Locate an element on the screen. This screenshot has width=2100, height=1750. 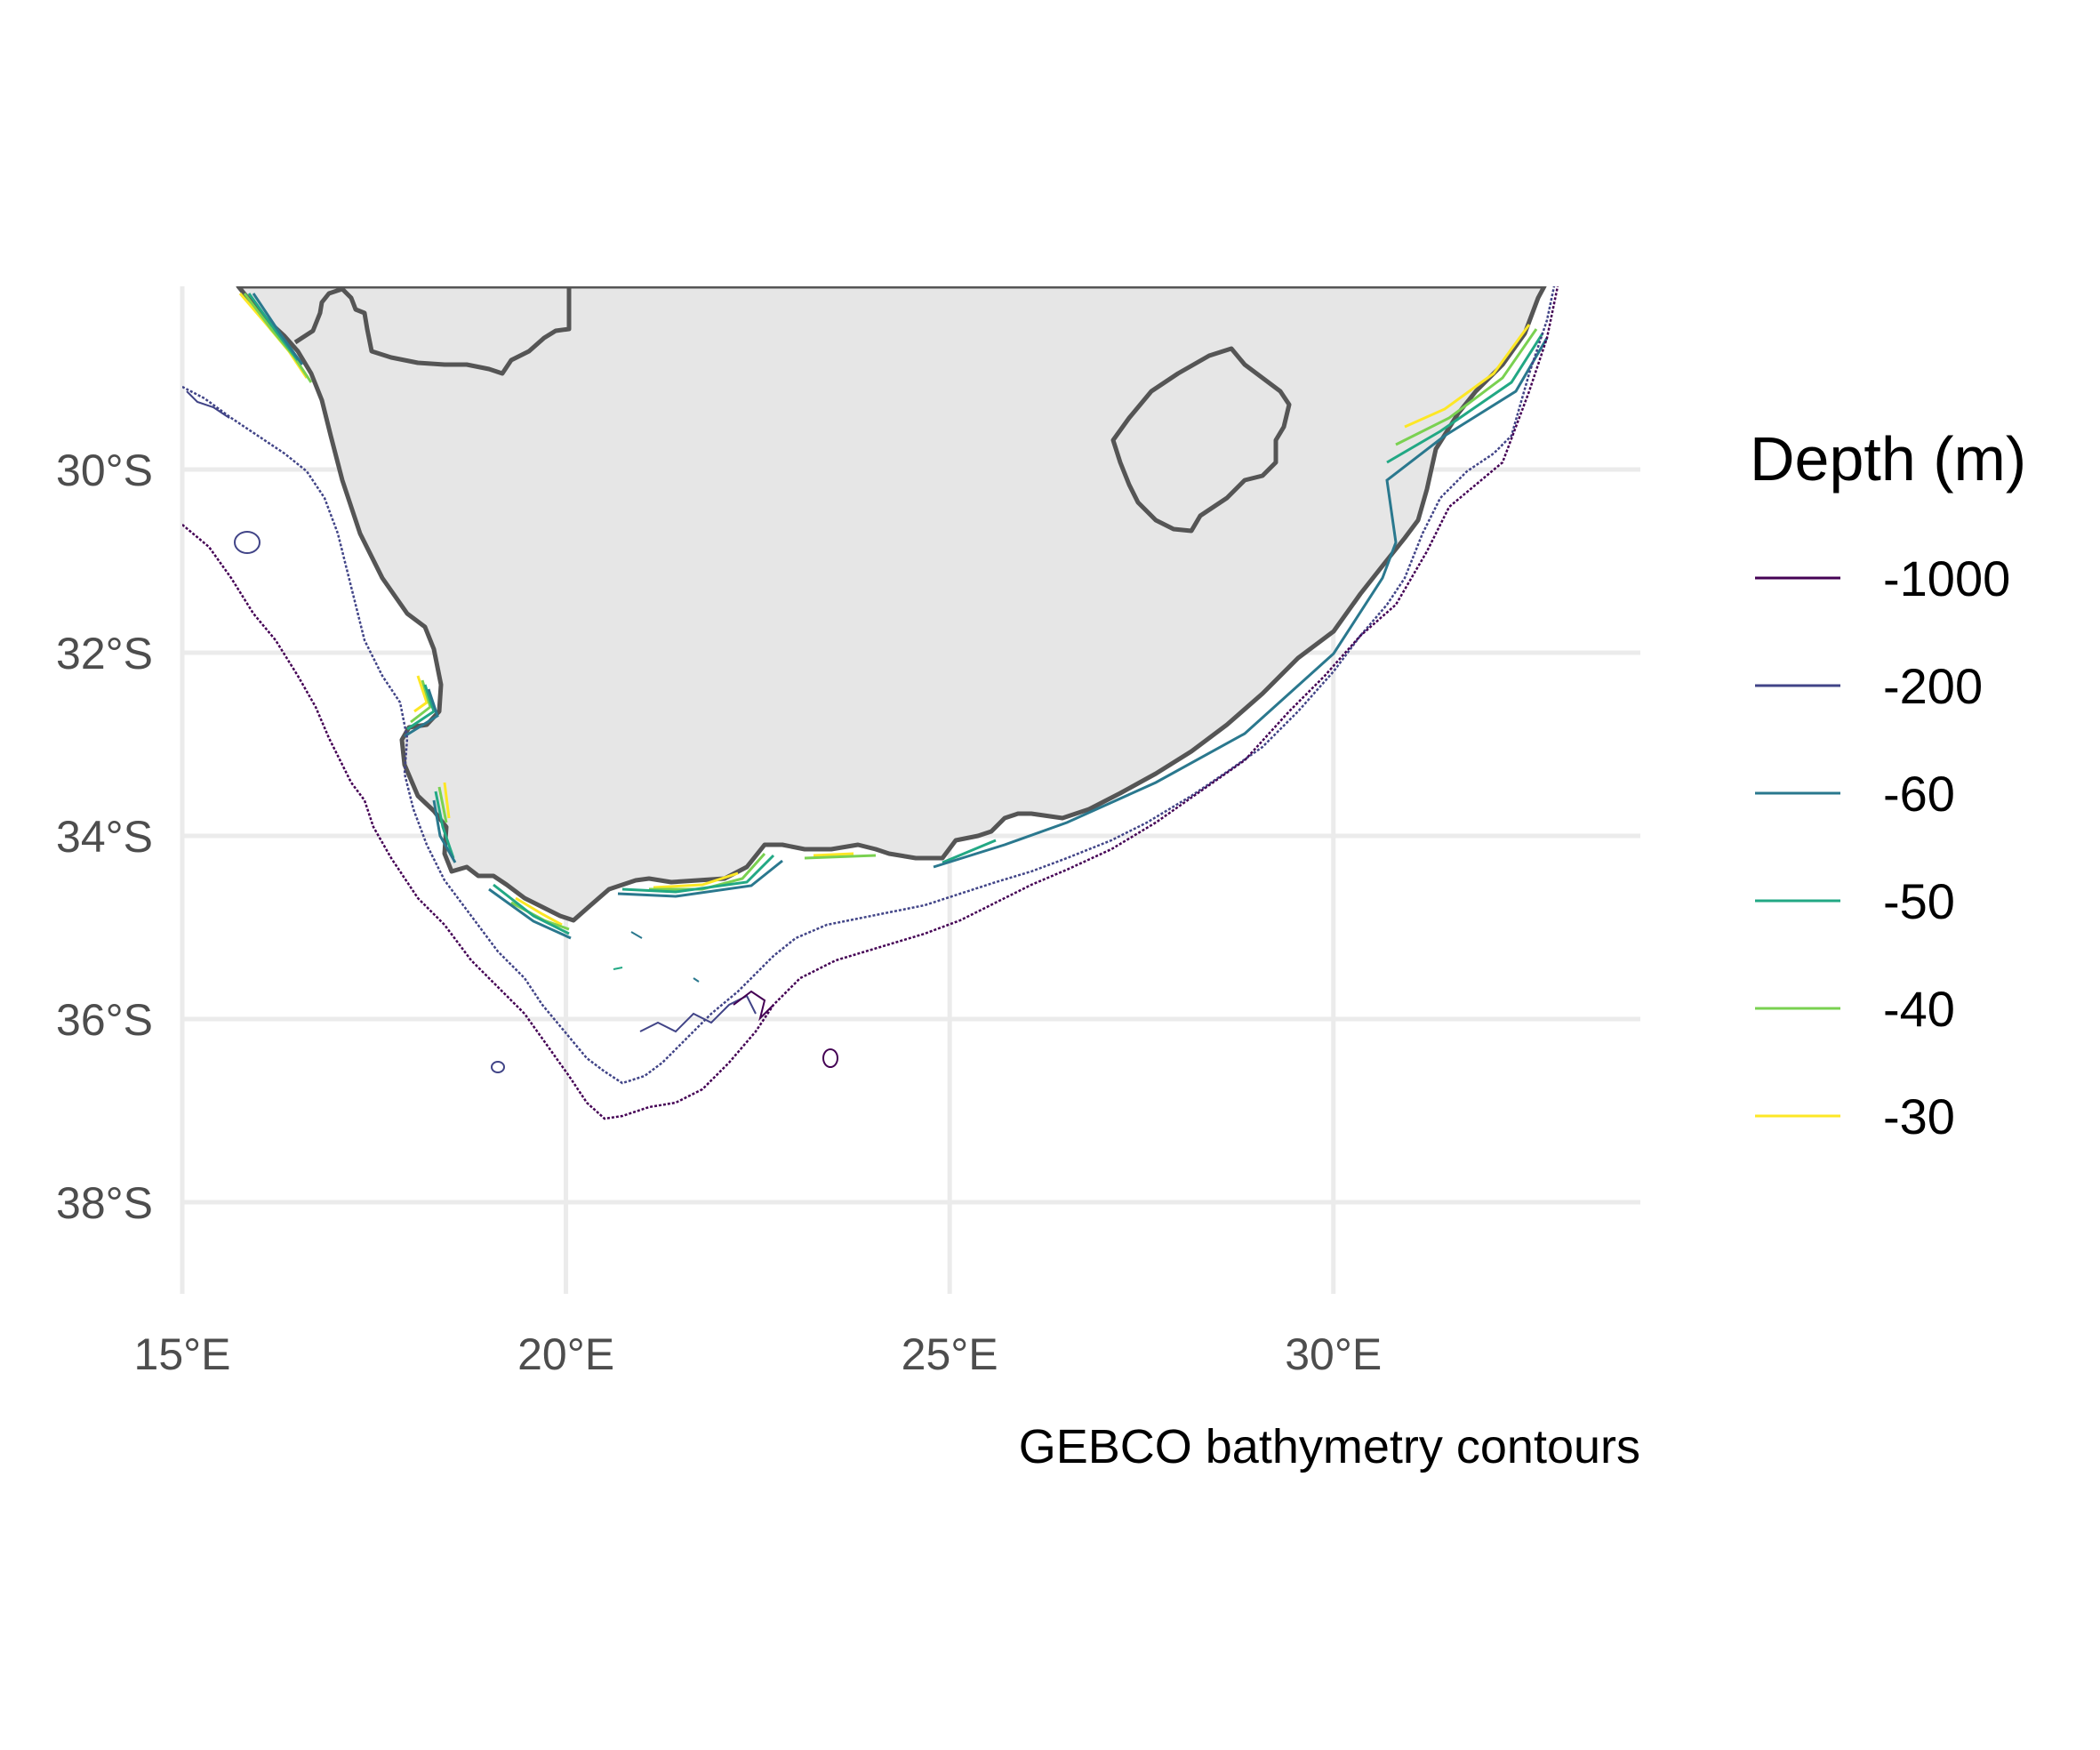
y-tick-label: 30°S is located at coordinates (105, 471).